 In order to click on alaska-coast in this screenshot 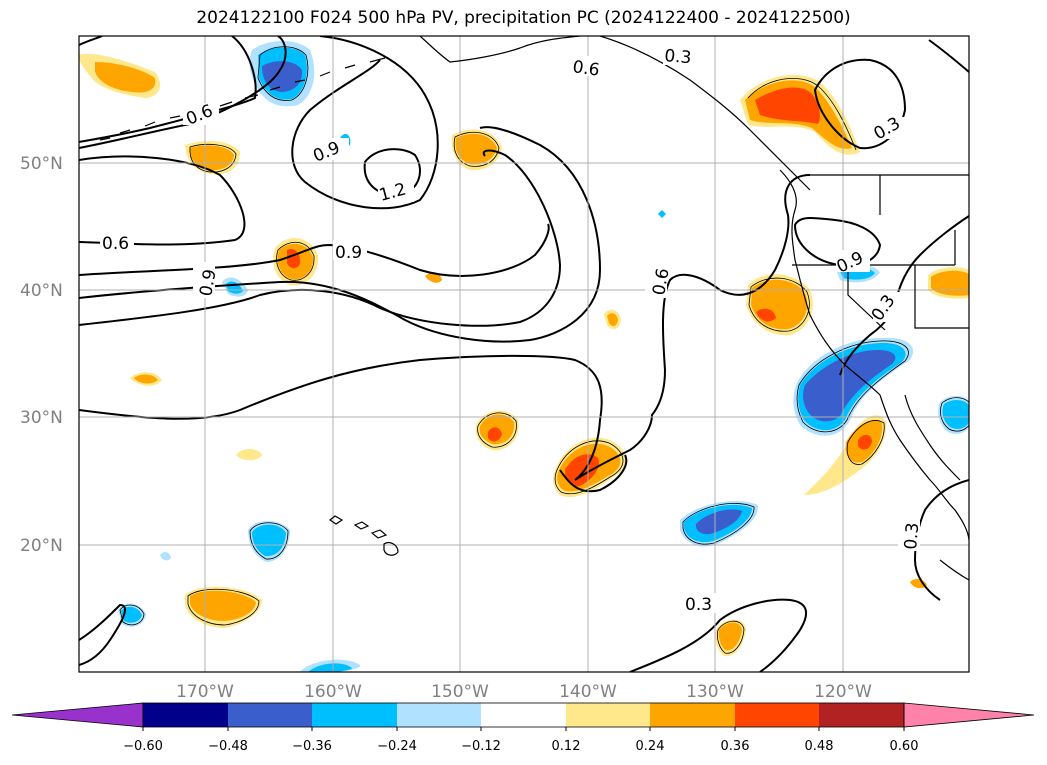, I will do `click(500, 49)`.